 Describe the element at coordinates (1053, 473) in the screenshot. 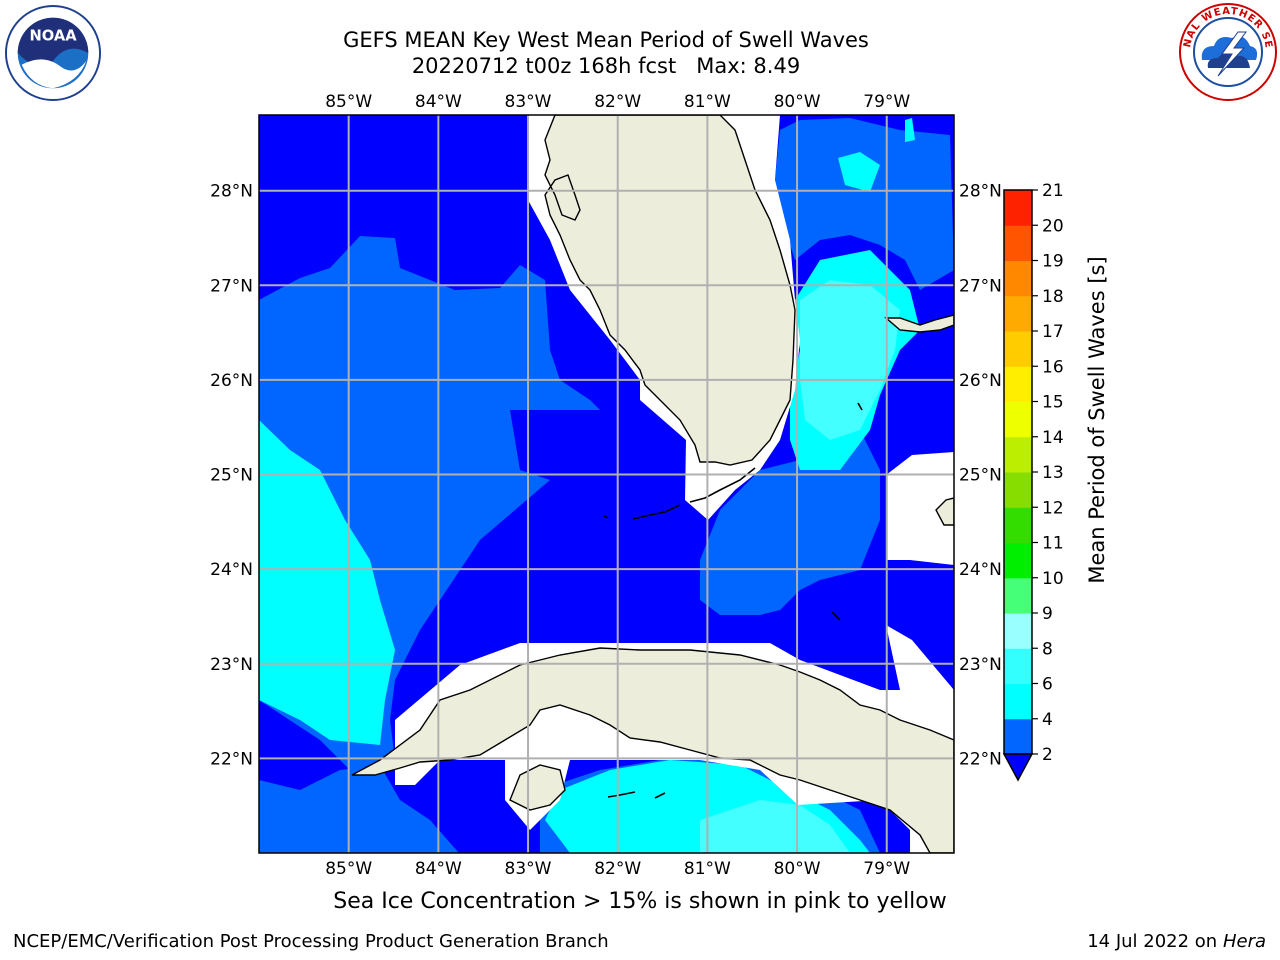

I see `colorbar-tick-label: 13` at that location.